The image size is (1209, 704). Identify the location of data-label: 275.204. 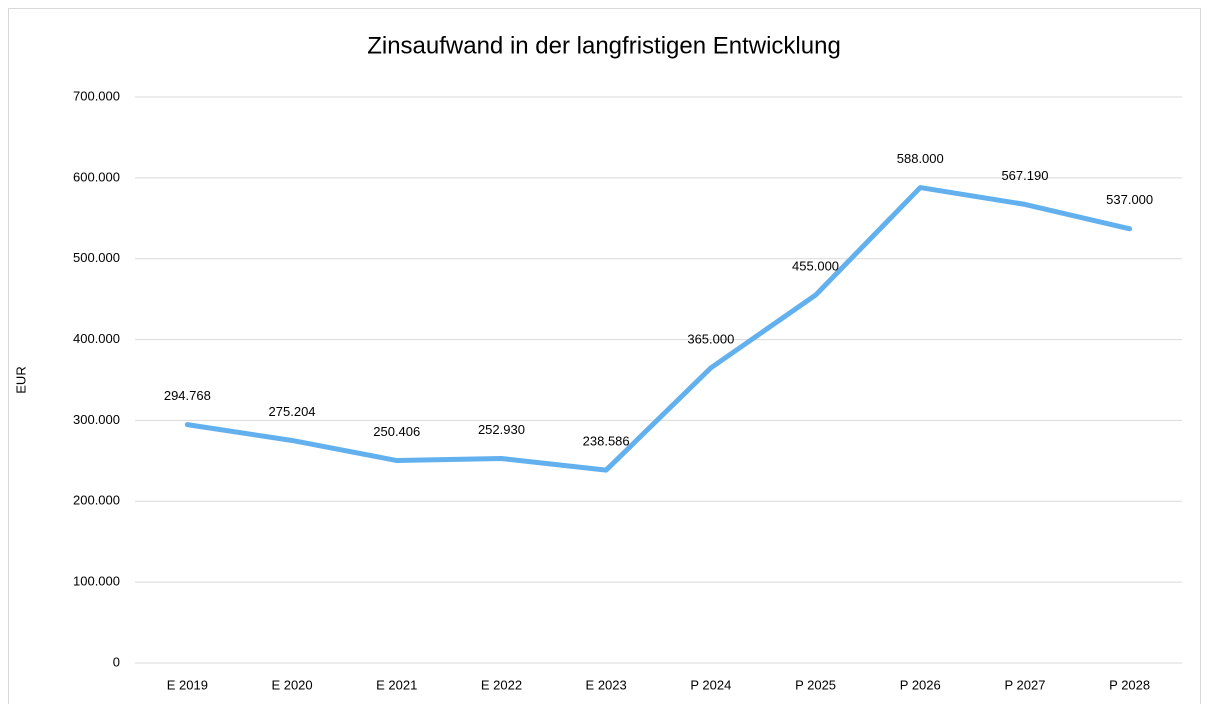
(292, 411).